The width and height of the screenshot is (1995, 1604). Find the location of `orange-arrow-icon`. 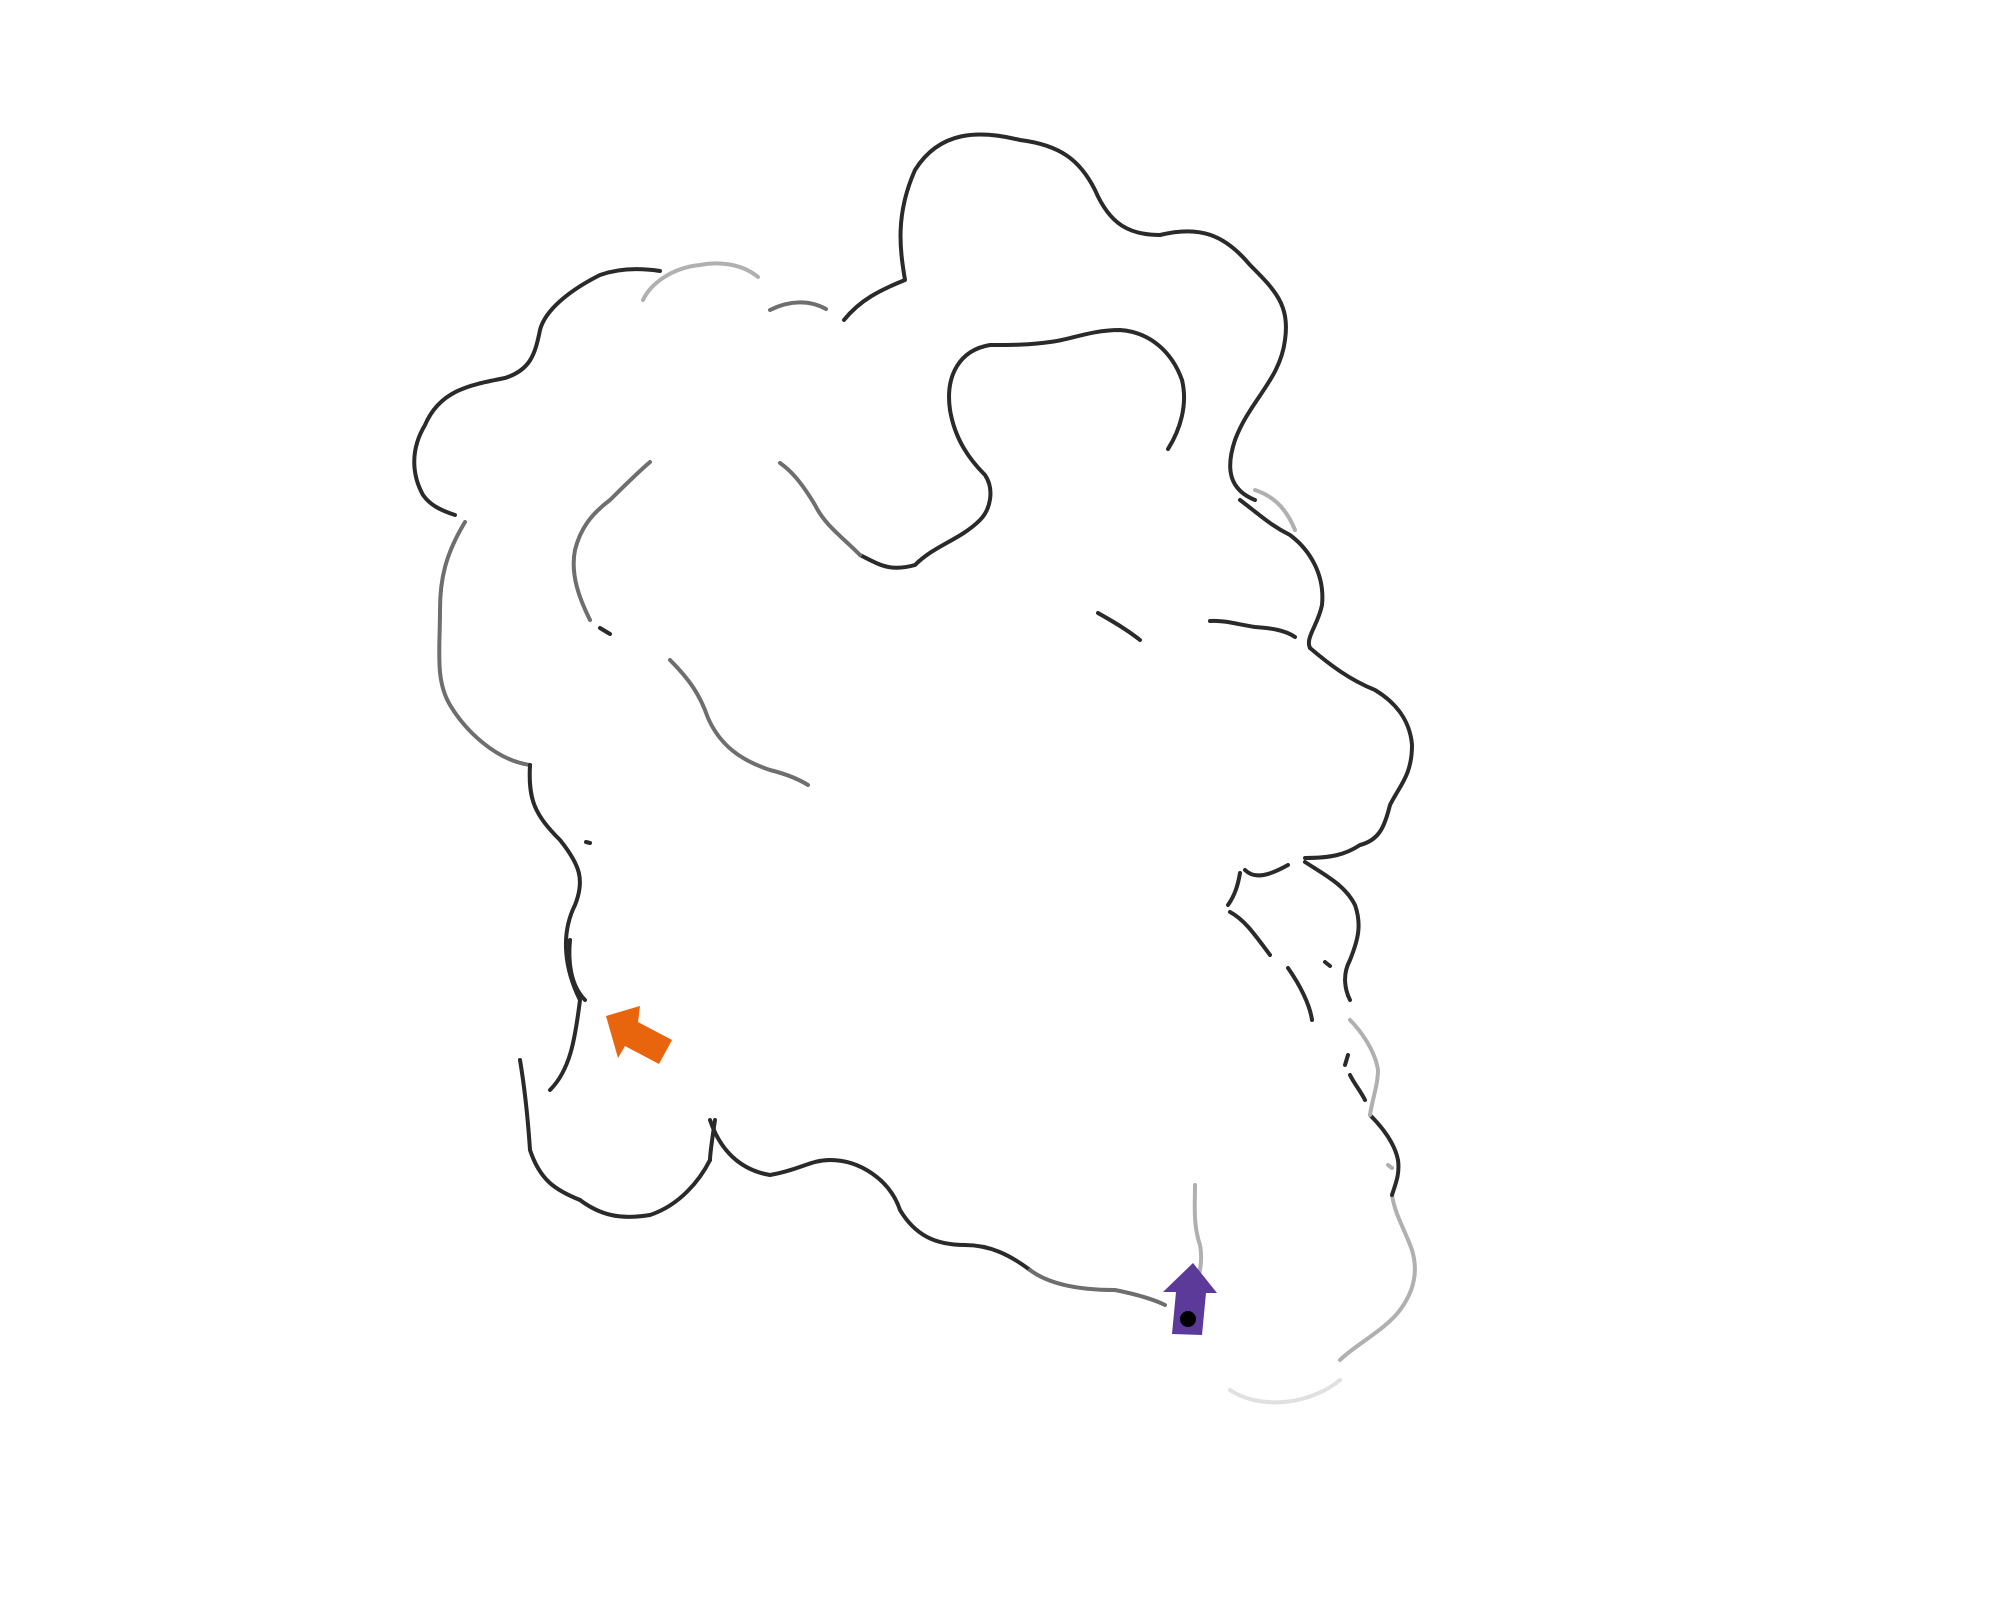

orange-arrow-icon is located at coordinates (639, 1035).